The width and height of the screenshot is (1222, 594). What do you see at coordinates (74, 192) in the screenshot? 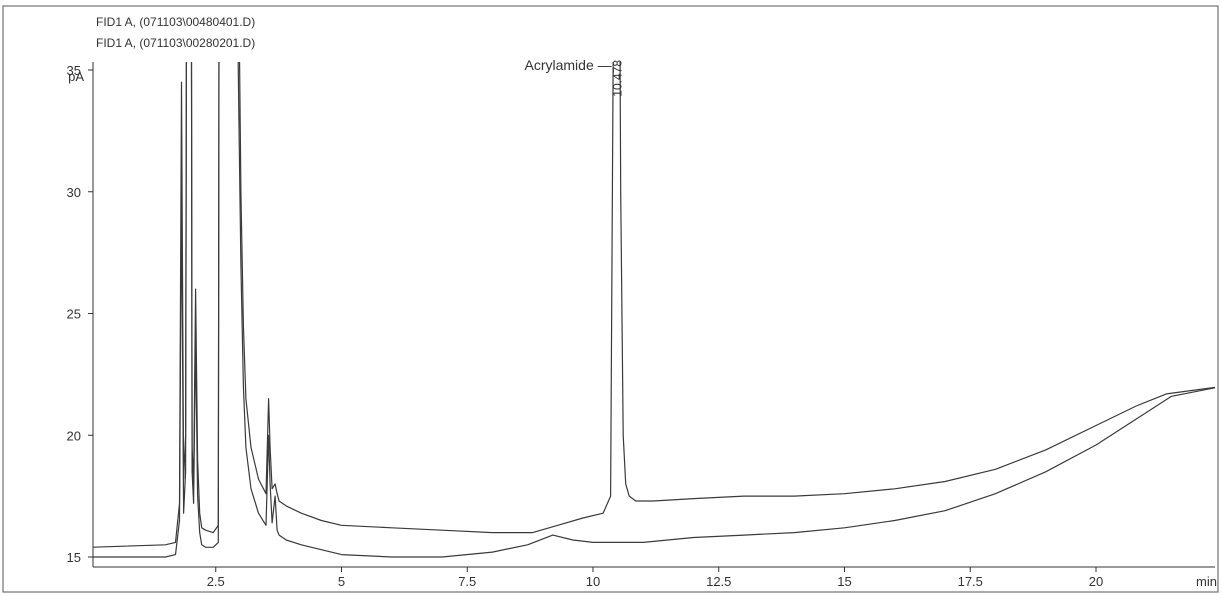
I see `y-tick-label: 30` at bounding box center [74, 192].